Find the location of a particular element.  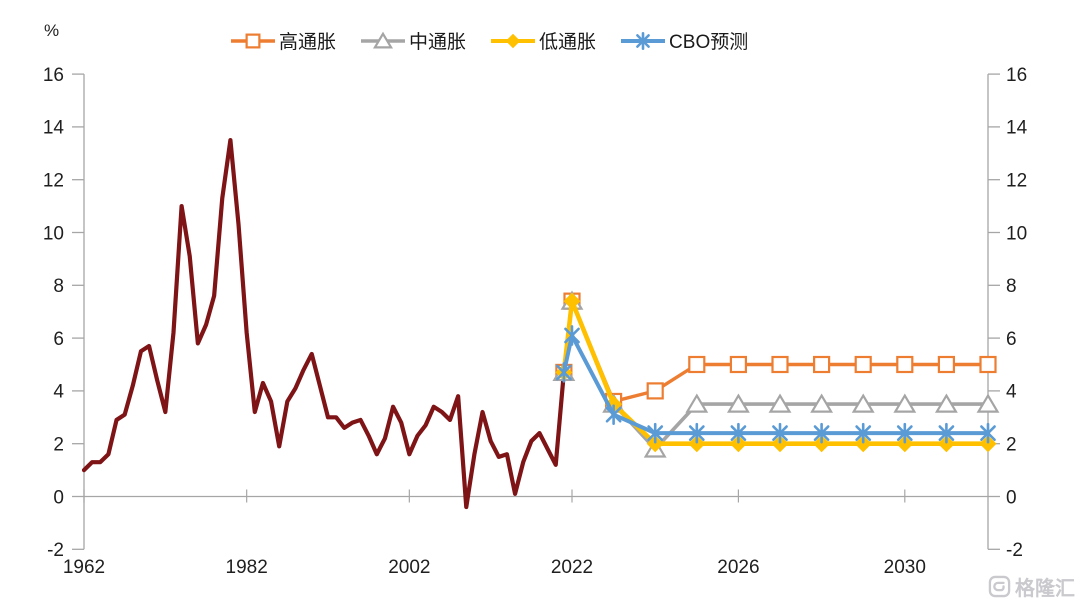

series-markers-low-inflation is located at coordinates (776, 372).